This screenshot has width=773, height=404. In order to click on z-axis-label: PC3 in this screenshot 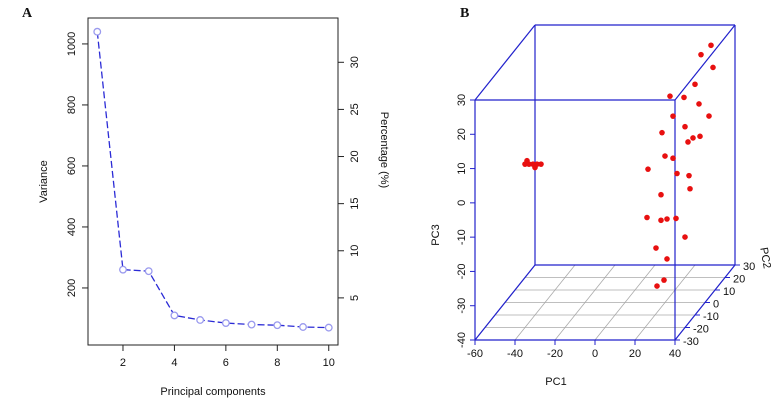, I will do `click(436, 234)`.